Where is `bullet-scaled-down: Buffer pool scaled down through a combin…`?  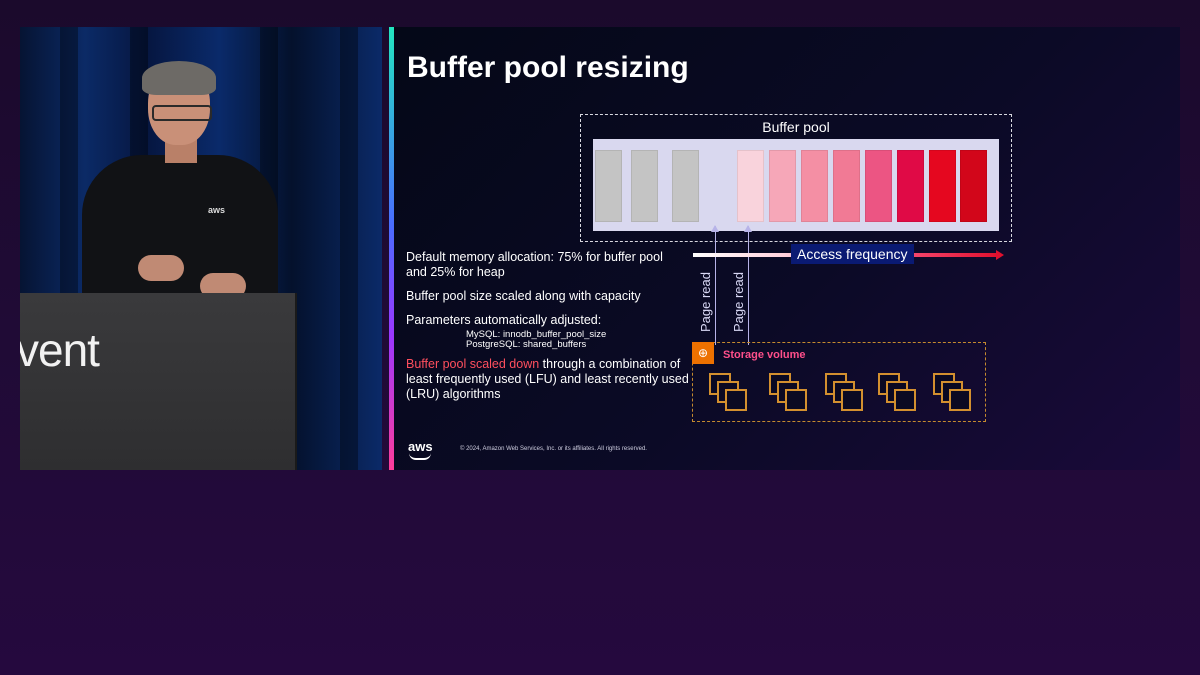
bullet-scaled-down: Buffer pool scaled down through a combin… is located at coordinates (550, 379).